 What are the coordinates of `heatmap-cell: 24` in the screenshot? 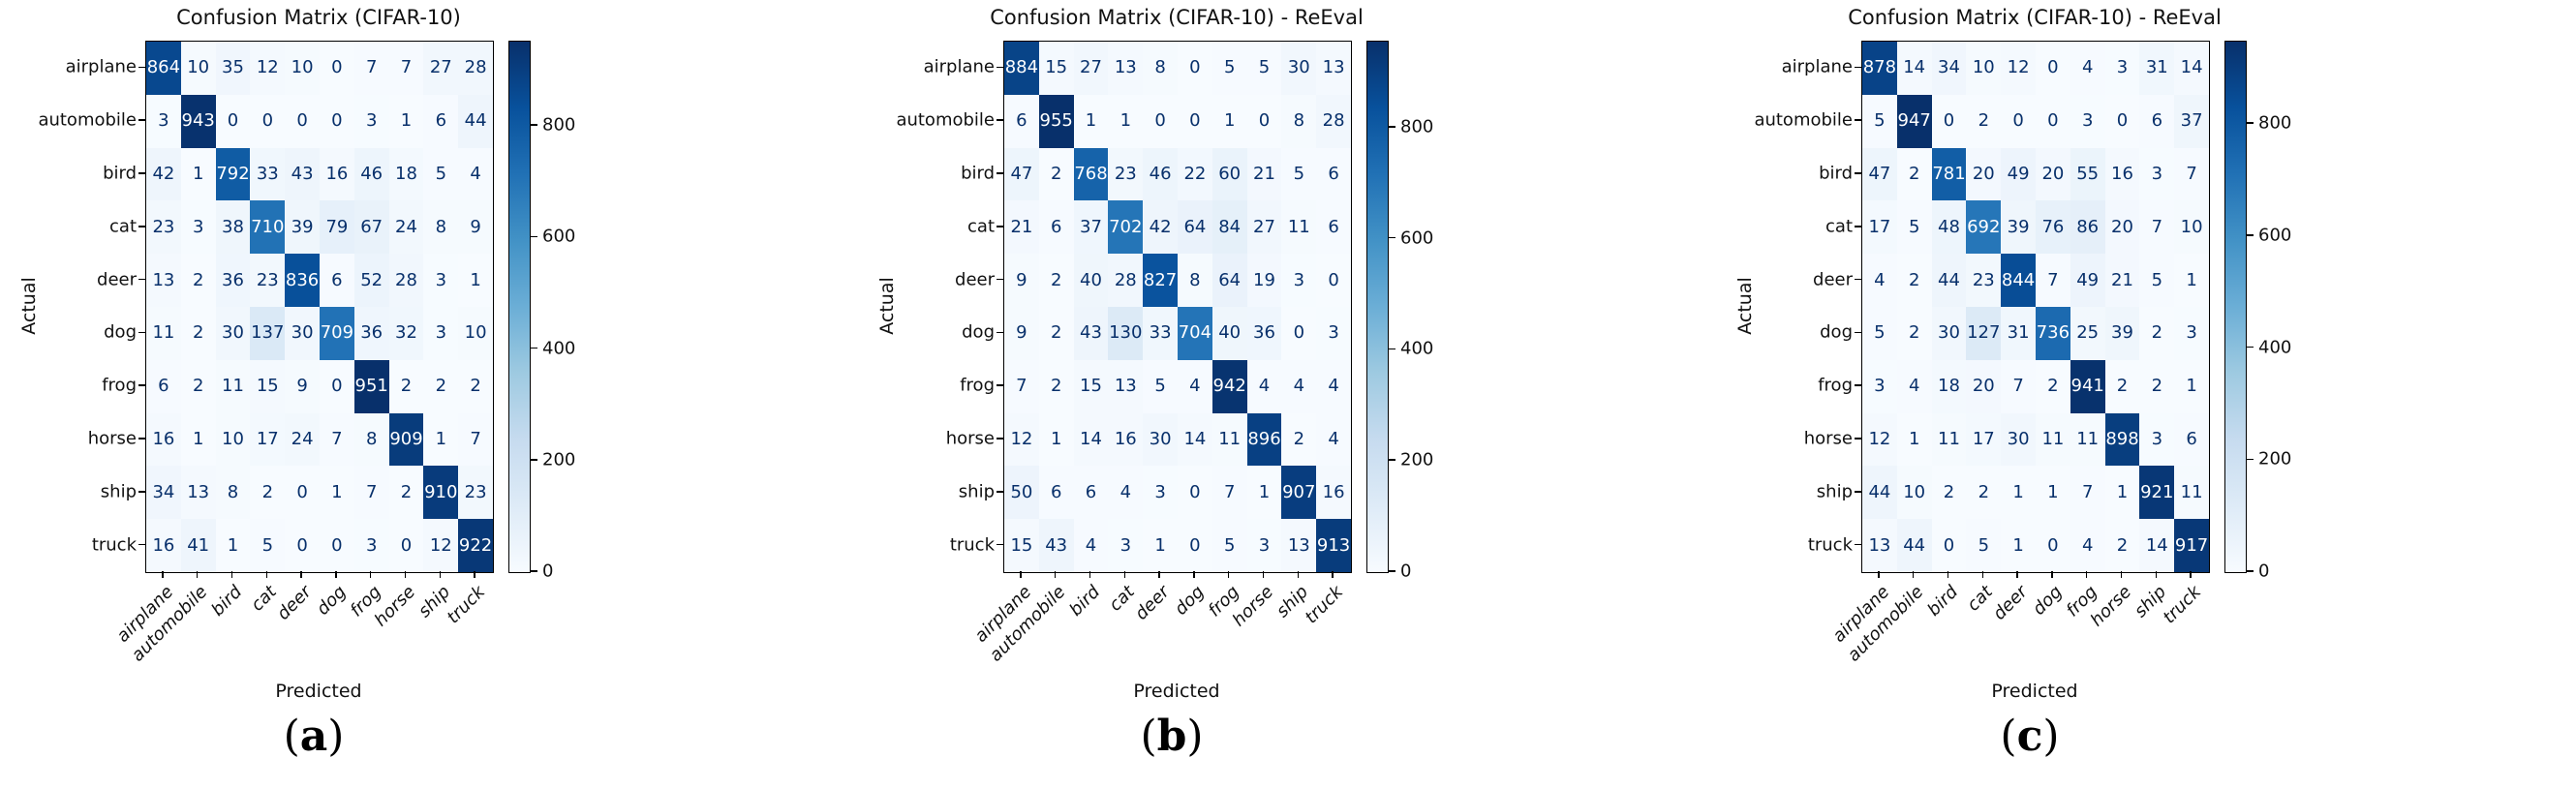 It's located at (302, 439).